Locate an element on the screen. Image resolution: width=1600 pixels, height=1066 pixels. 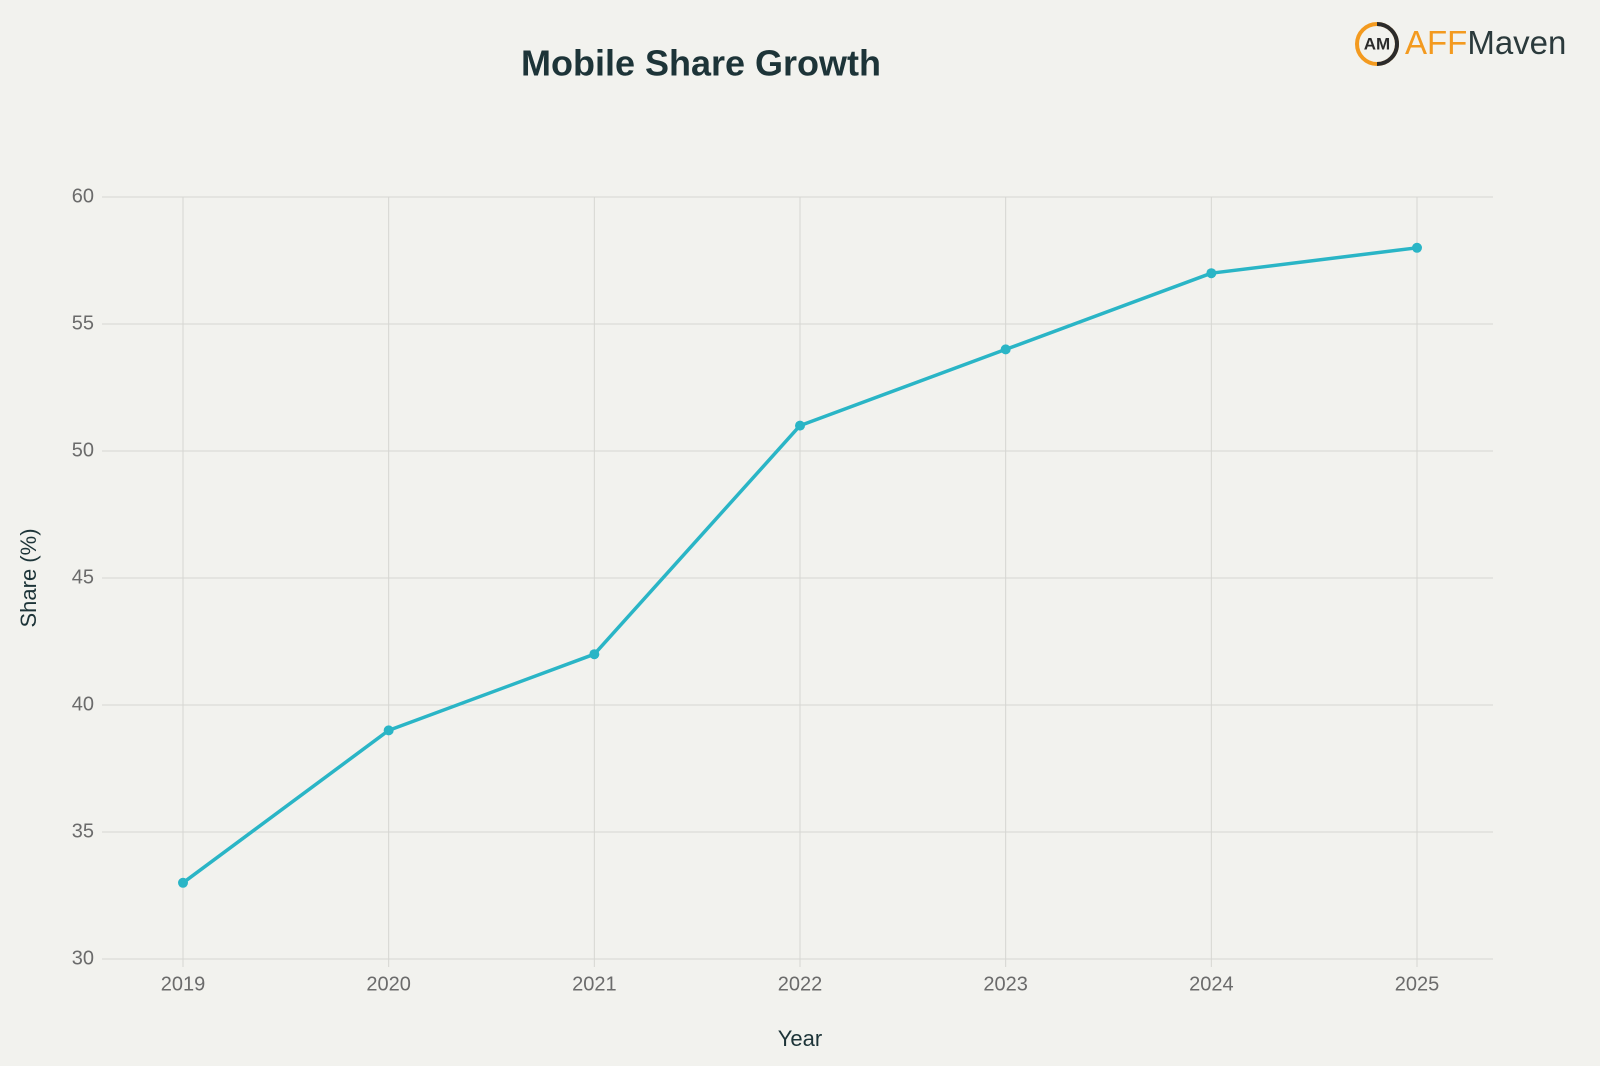
x-tick-label: 2024 is located at coordinates (1211, 984).